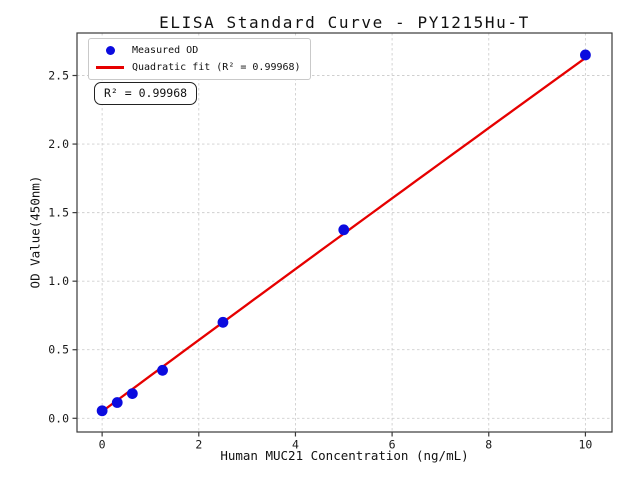  Describe the element at coordinates (58, 281) in the screenshot. I see `y-tick-label: 1.0` at that location.